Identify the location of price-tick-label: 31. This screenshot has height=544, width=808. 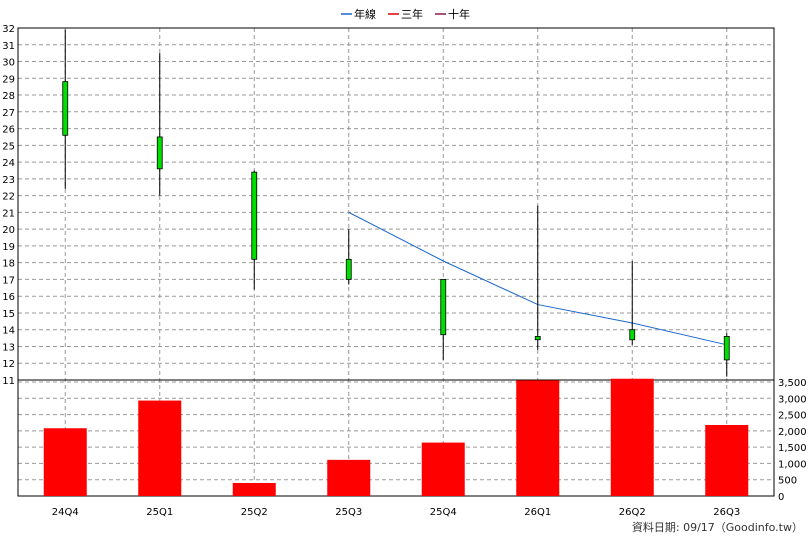
(8, 46).